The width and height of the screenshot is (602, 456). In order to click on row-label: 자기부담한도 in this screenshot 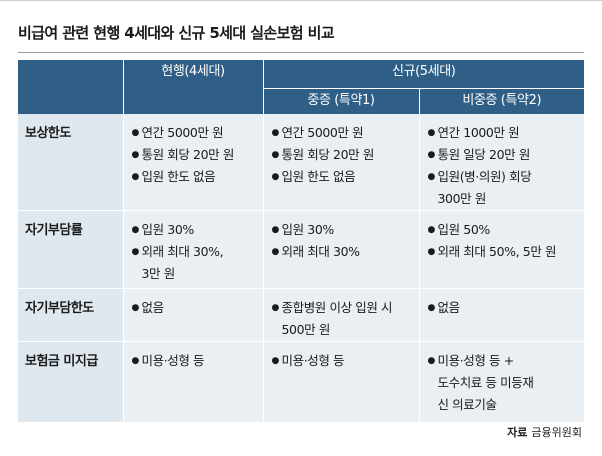, I will do `click(71, 315)`.